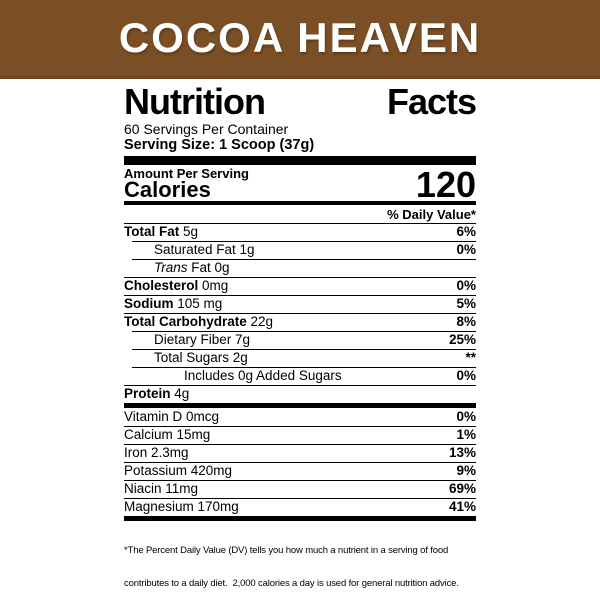 Image resolution: width=600 pixels, height=598 pixels. I want to click on nutrient-row: Trans Fat 0g, so click(300, 268).